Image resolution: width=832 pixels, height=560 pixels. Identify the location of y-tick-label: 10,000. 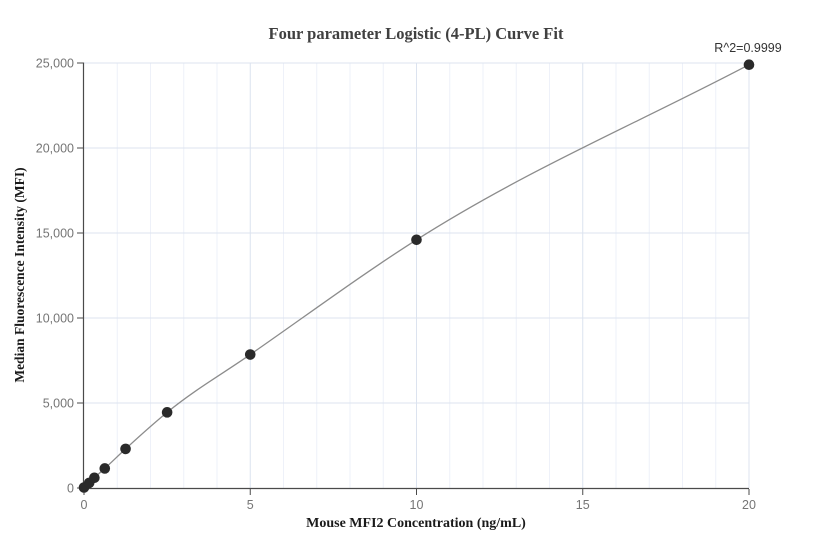
(55, 319).